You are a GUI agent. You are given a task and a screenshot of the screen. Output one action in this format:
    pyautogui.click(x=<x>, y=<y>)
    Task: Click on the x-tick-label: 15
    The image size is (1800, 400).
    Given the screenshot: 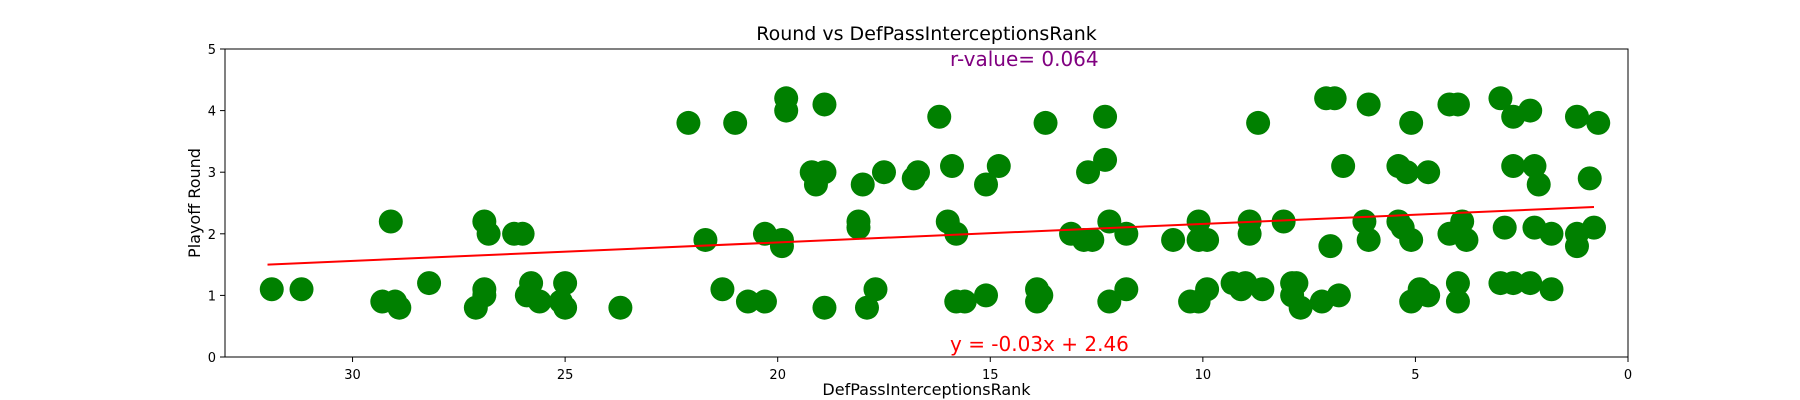 What is the action you would take?
    pyautogui.click(x=990, y=375)
    